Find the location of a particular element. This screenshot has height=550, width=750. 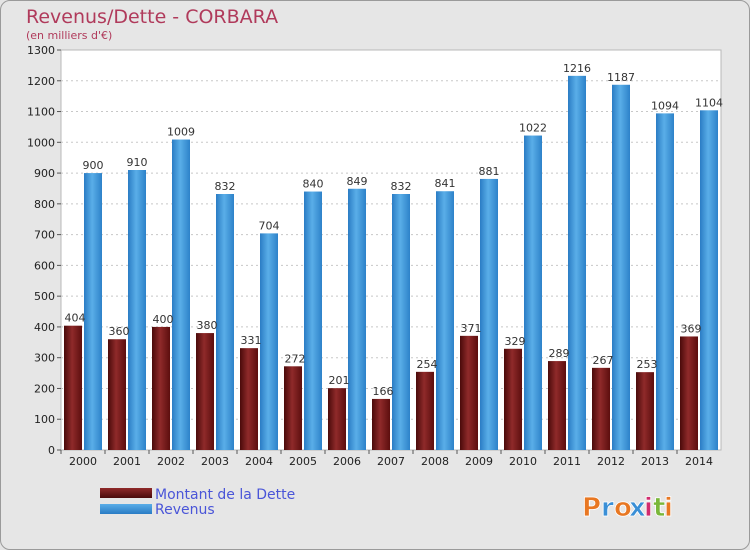

y-tick-label: 1200 is located at coordinates (41, 81).